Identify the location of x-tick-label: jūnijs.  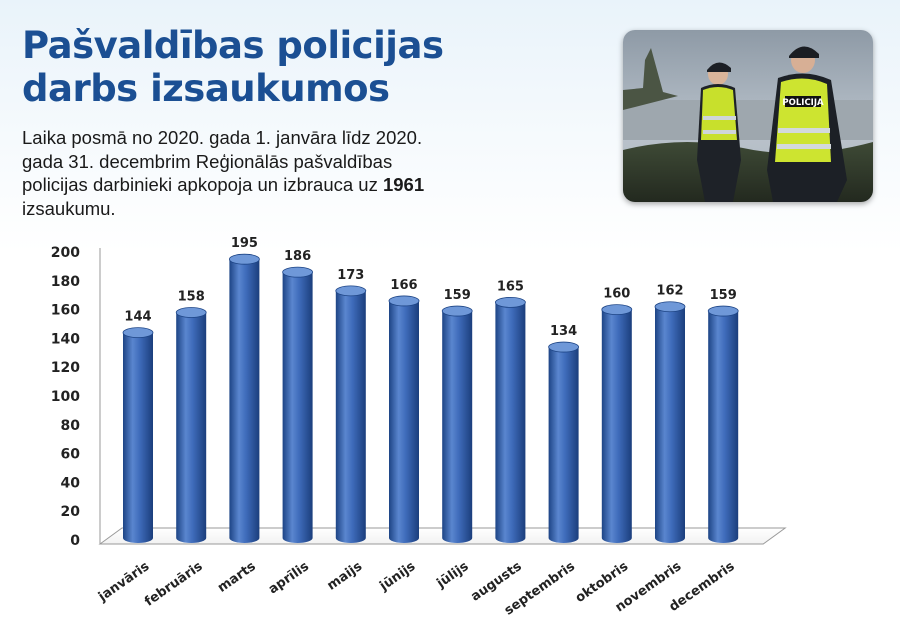
(397, 577).